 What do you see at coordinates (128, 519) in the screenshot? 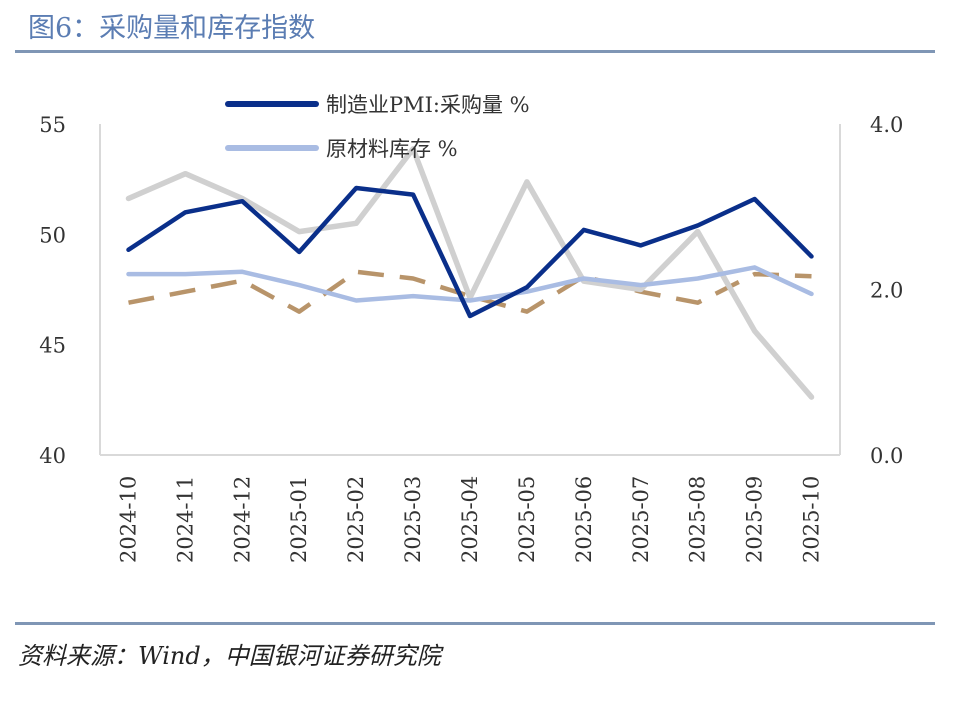
I see `x-tick-label: 2024-10` at bounding box center [128, 519].